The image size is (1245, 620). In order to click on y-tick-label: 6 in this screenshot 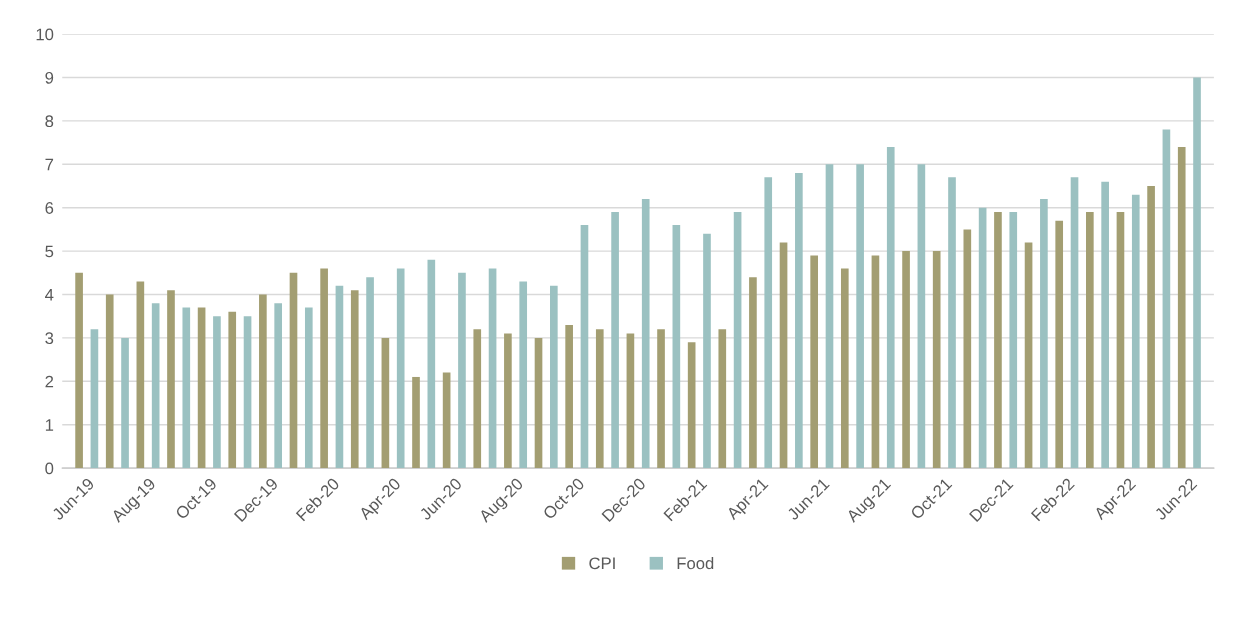, I will do `click(49, 208)`.